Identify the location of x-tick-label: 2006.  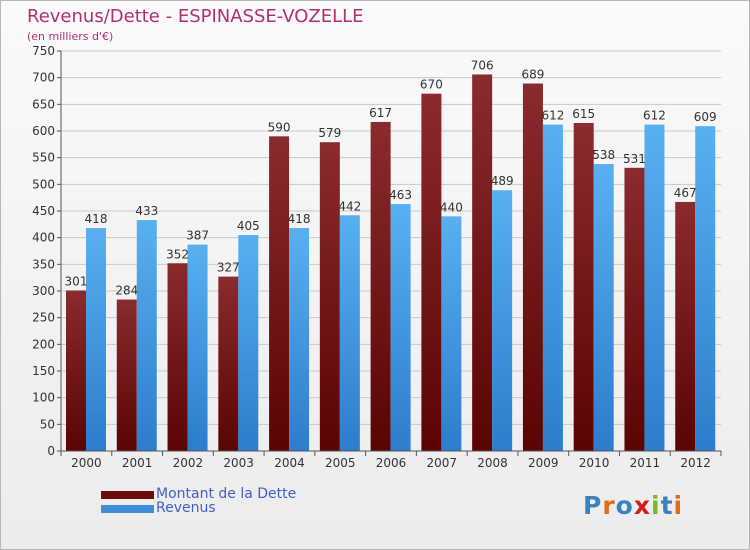
(391, 463).